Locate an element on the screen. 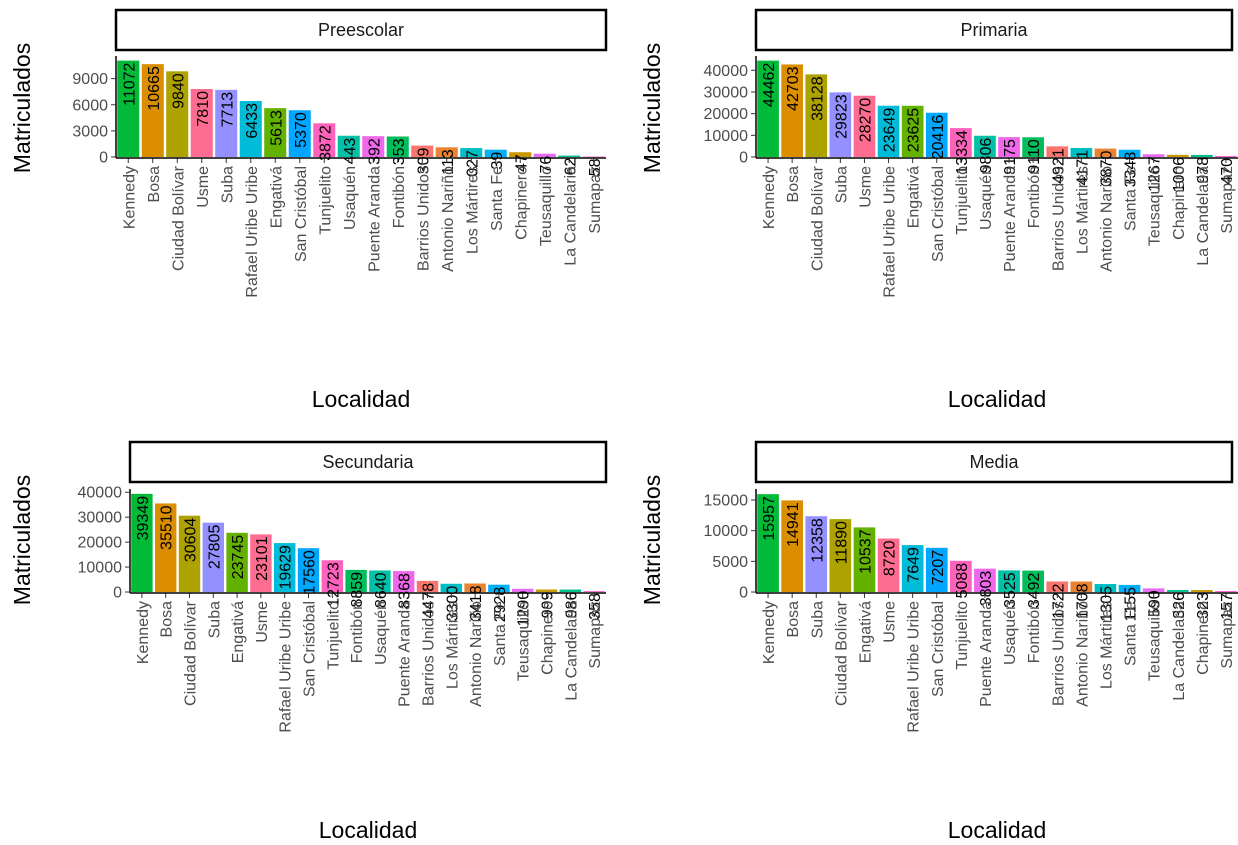 The width and height of the screenshot is (1238, 845). bar-value-label: 358 is located at coordinates (595, 606).